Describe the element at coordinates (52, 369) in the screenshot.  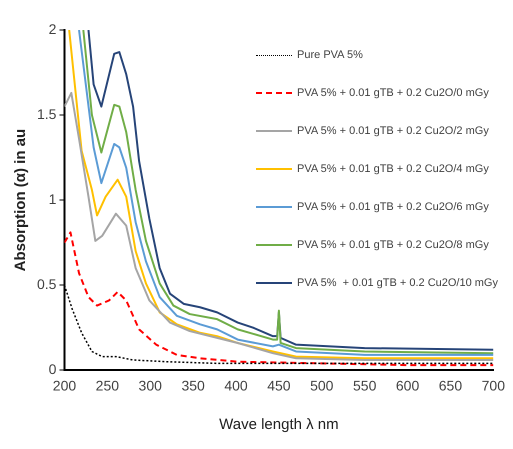
I see `y-tick-label: 0` at that location.